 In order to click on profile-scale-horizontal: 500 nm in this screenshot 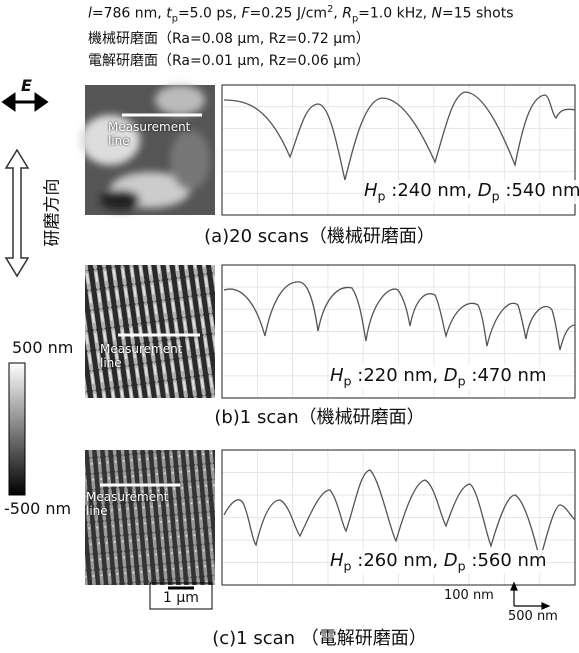, I will do `click(533, 616)`.